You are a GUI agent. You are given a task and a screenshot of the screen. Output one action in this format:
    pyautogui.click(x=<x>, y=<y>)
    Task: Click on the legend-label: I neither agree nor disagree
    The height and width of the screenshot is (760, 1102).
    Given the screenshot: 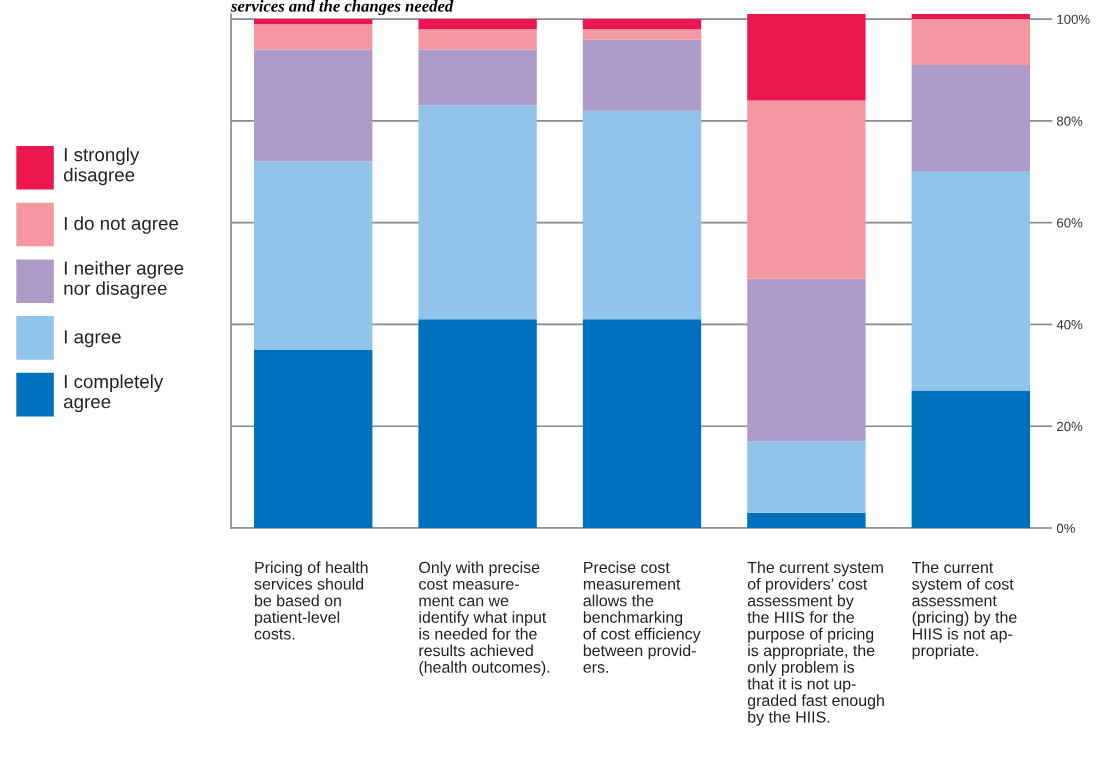 What is the action you would take?
    pyautogui.click(x=124, y=279)
    